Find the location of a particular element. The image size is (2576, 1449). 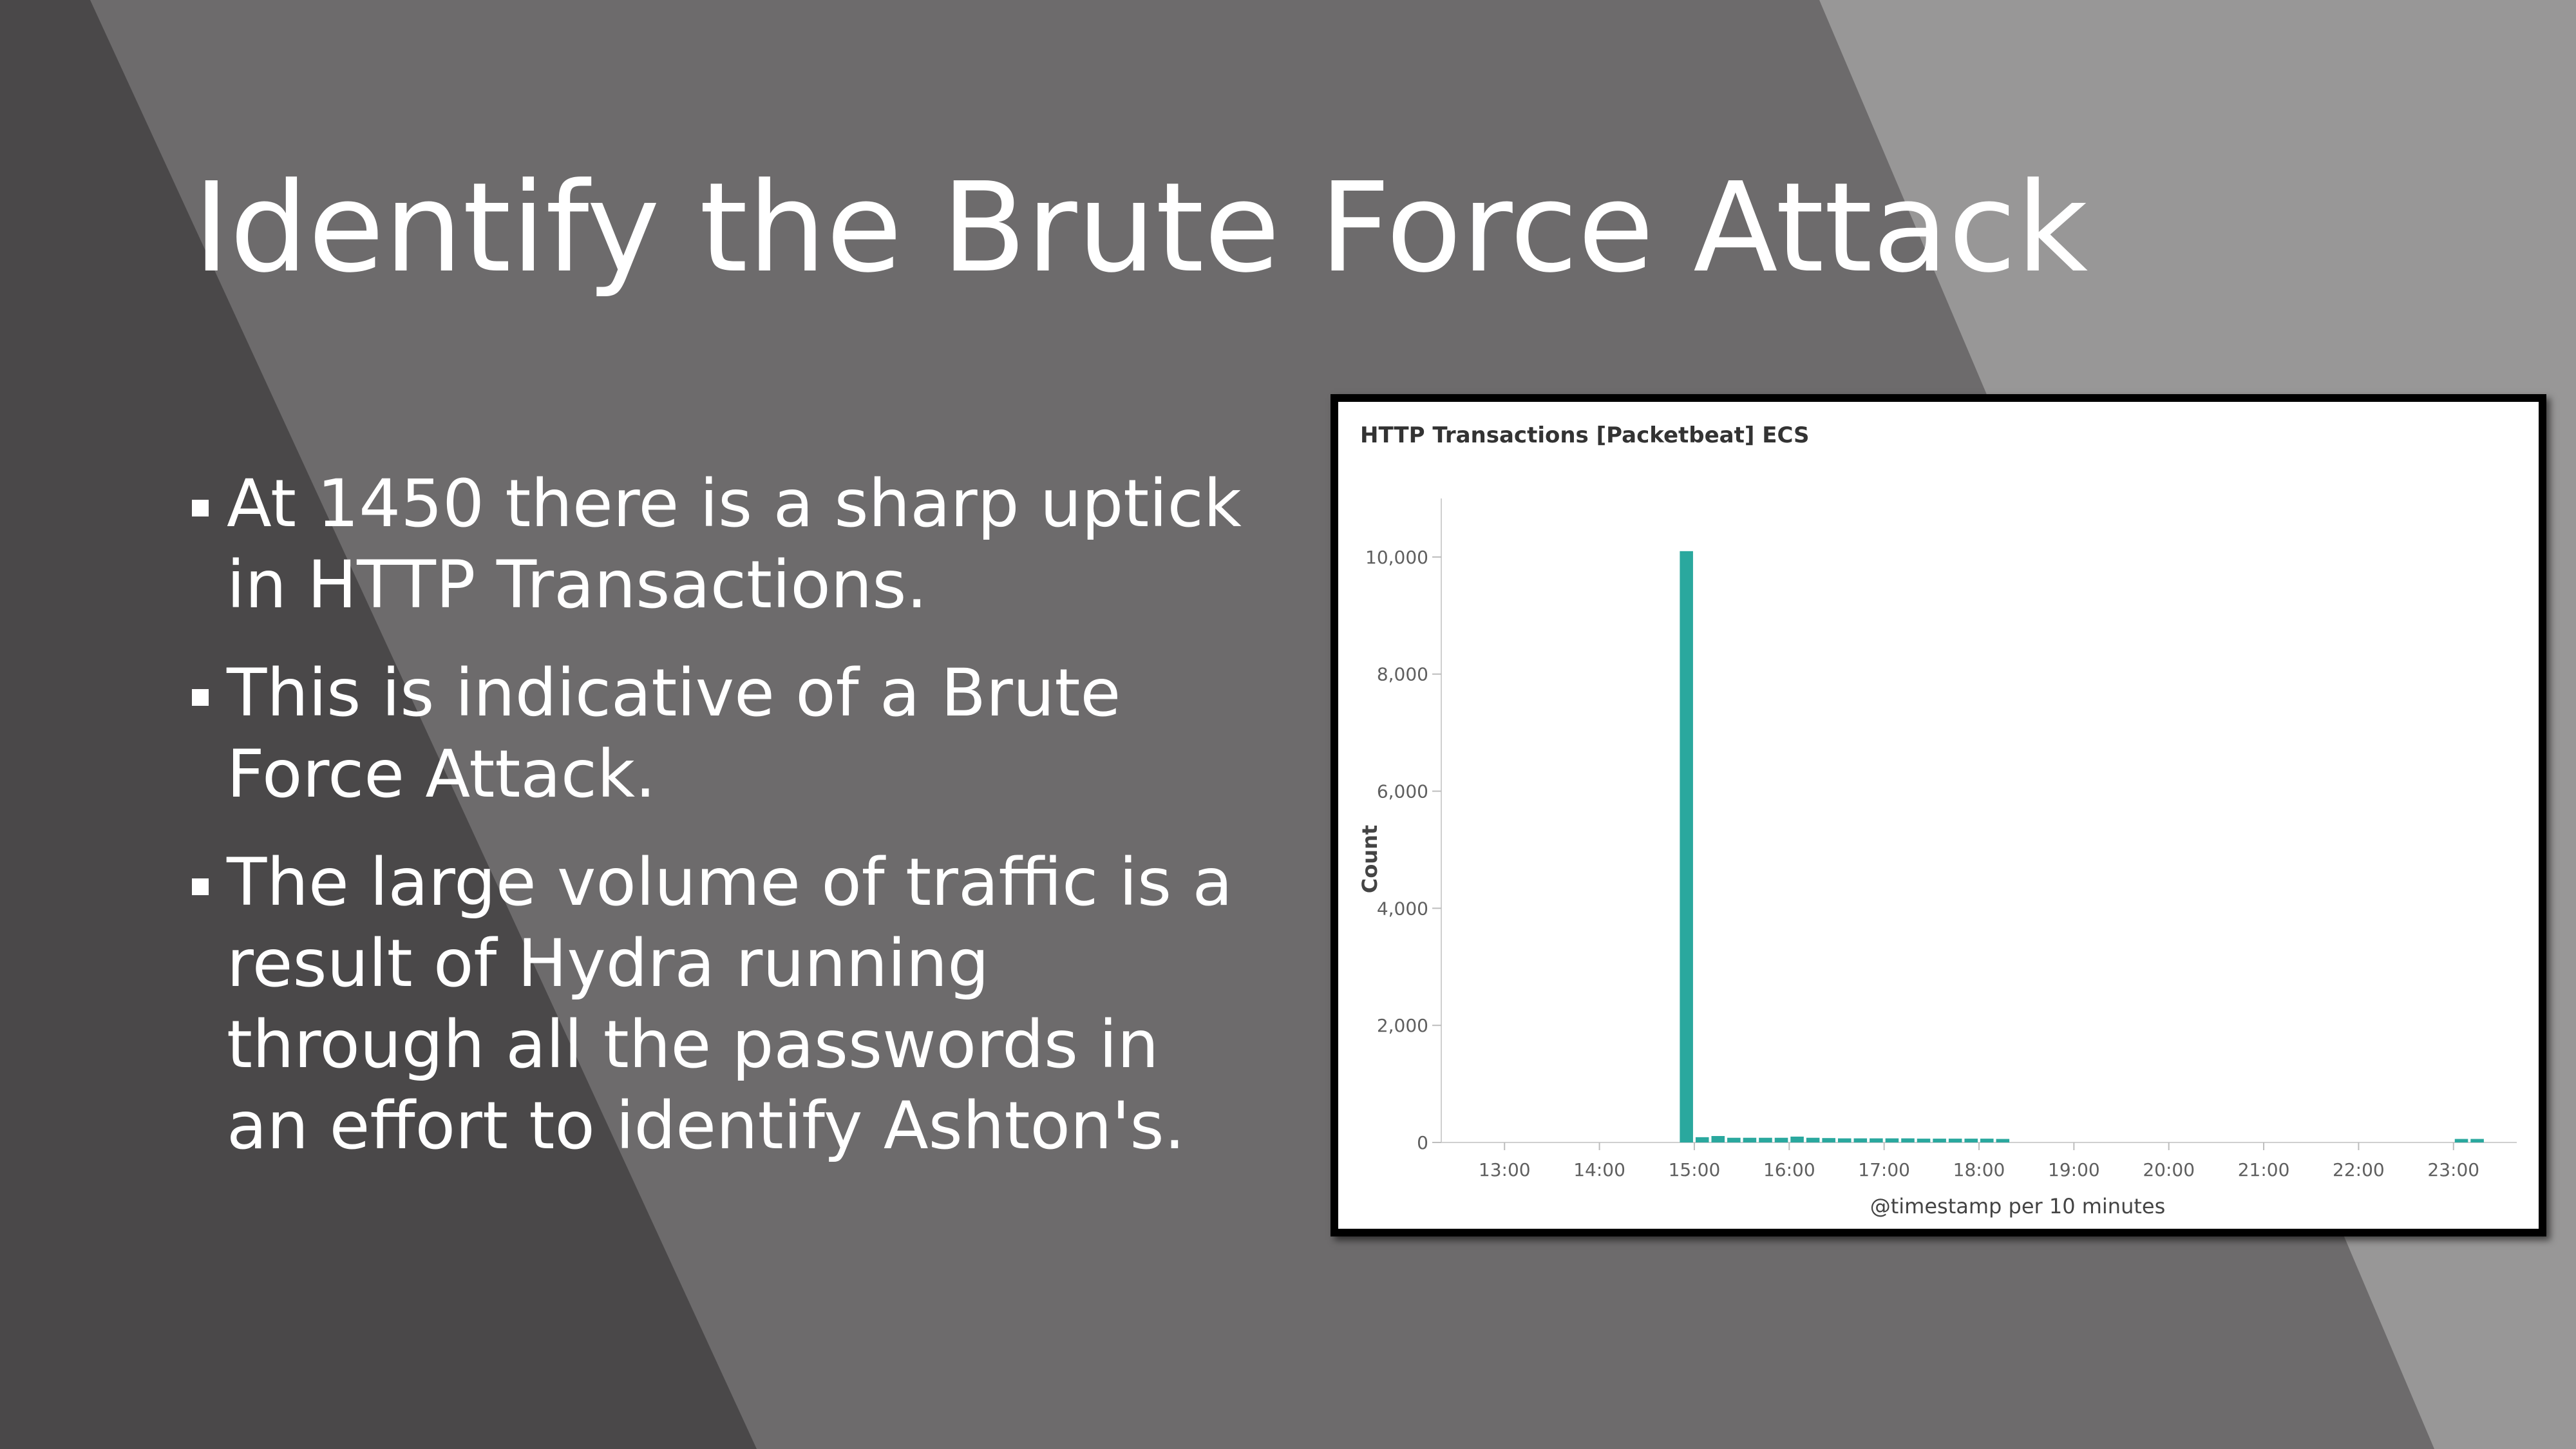

y-tick-label: 2,000 is located at coordinates (1403, 1026).